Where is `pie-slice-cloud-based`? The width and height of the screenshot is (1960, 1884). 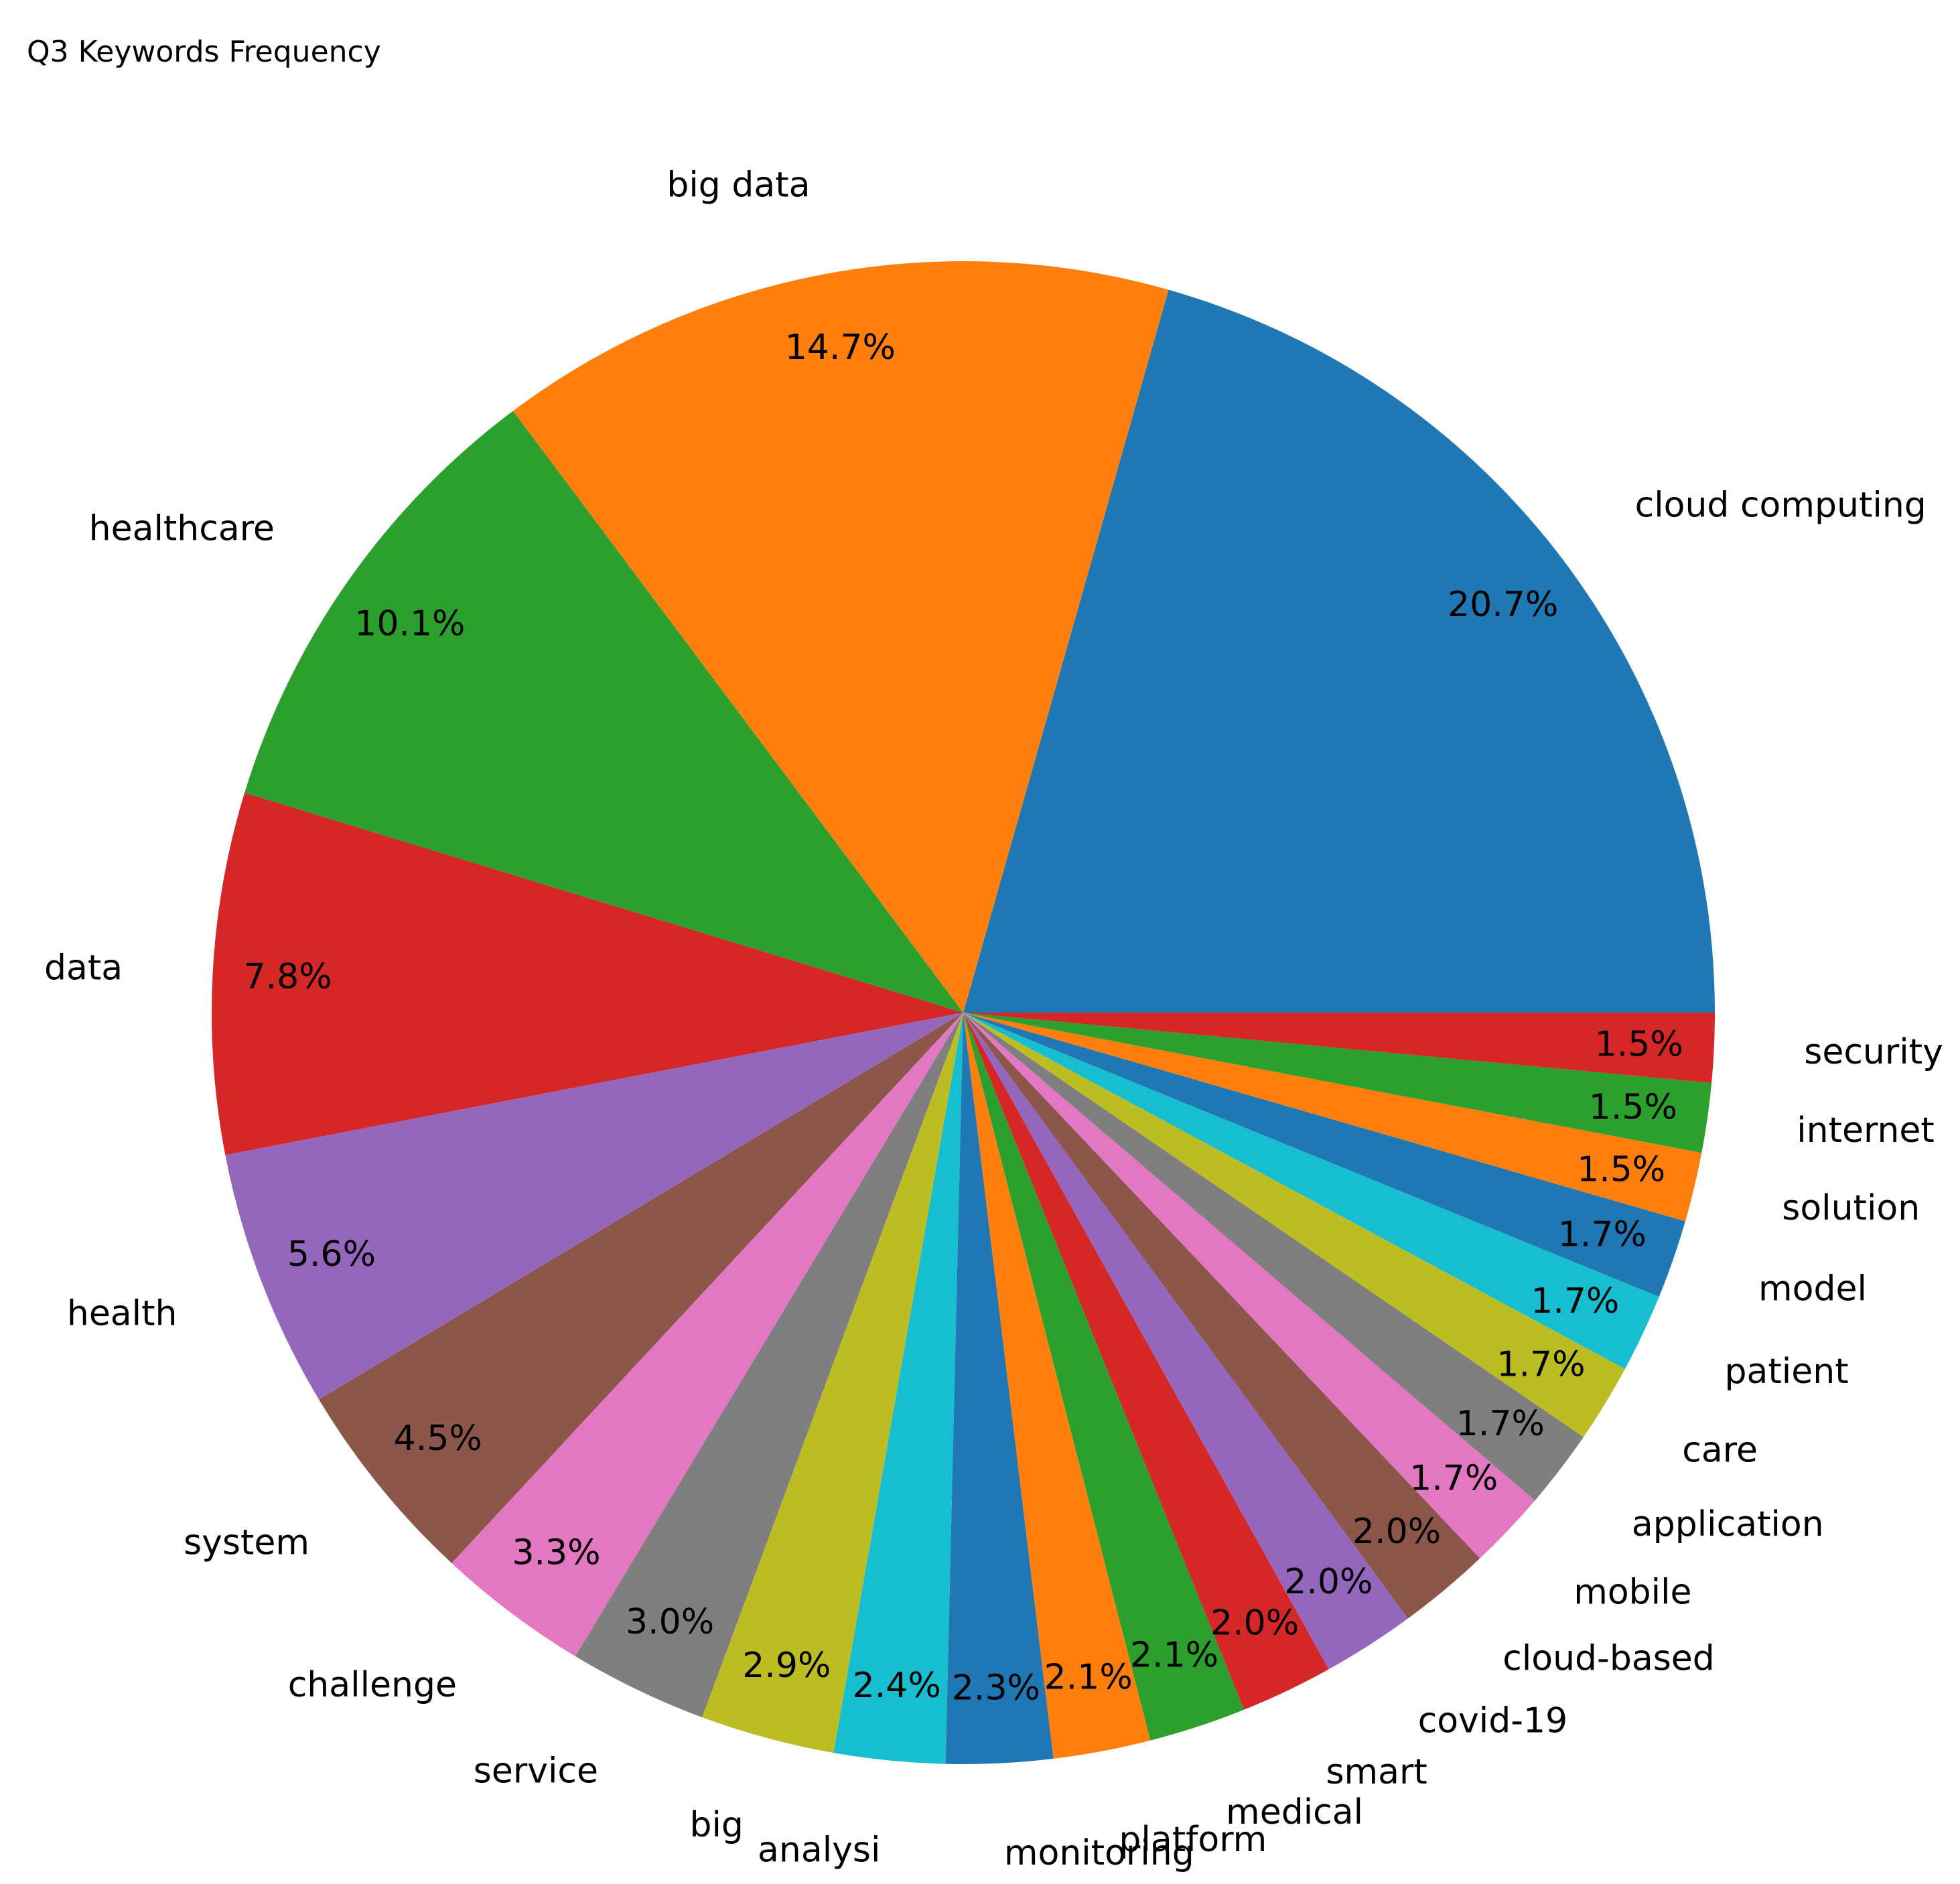 pie-slice-cloud-based is located at coordinates (1222, 1316).